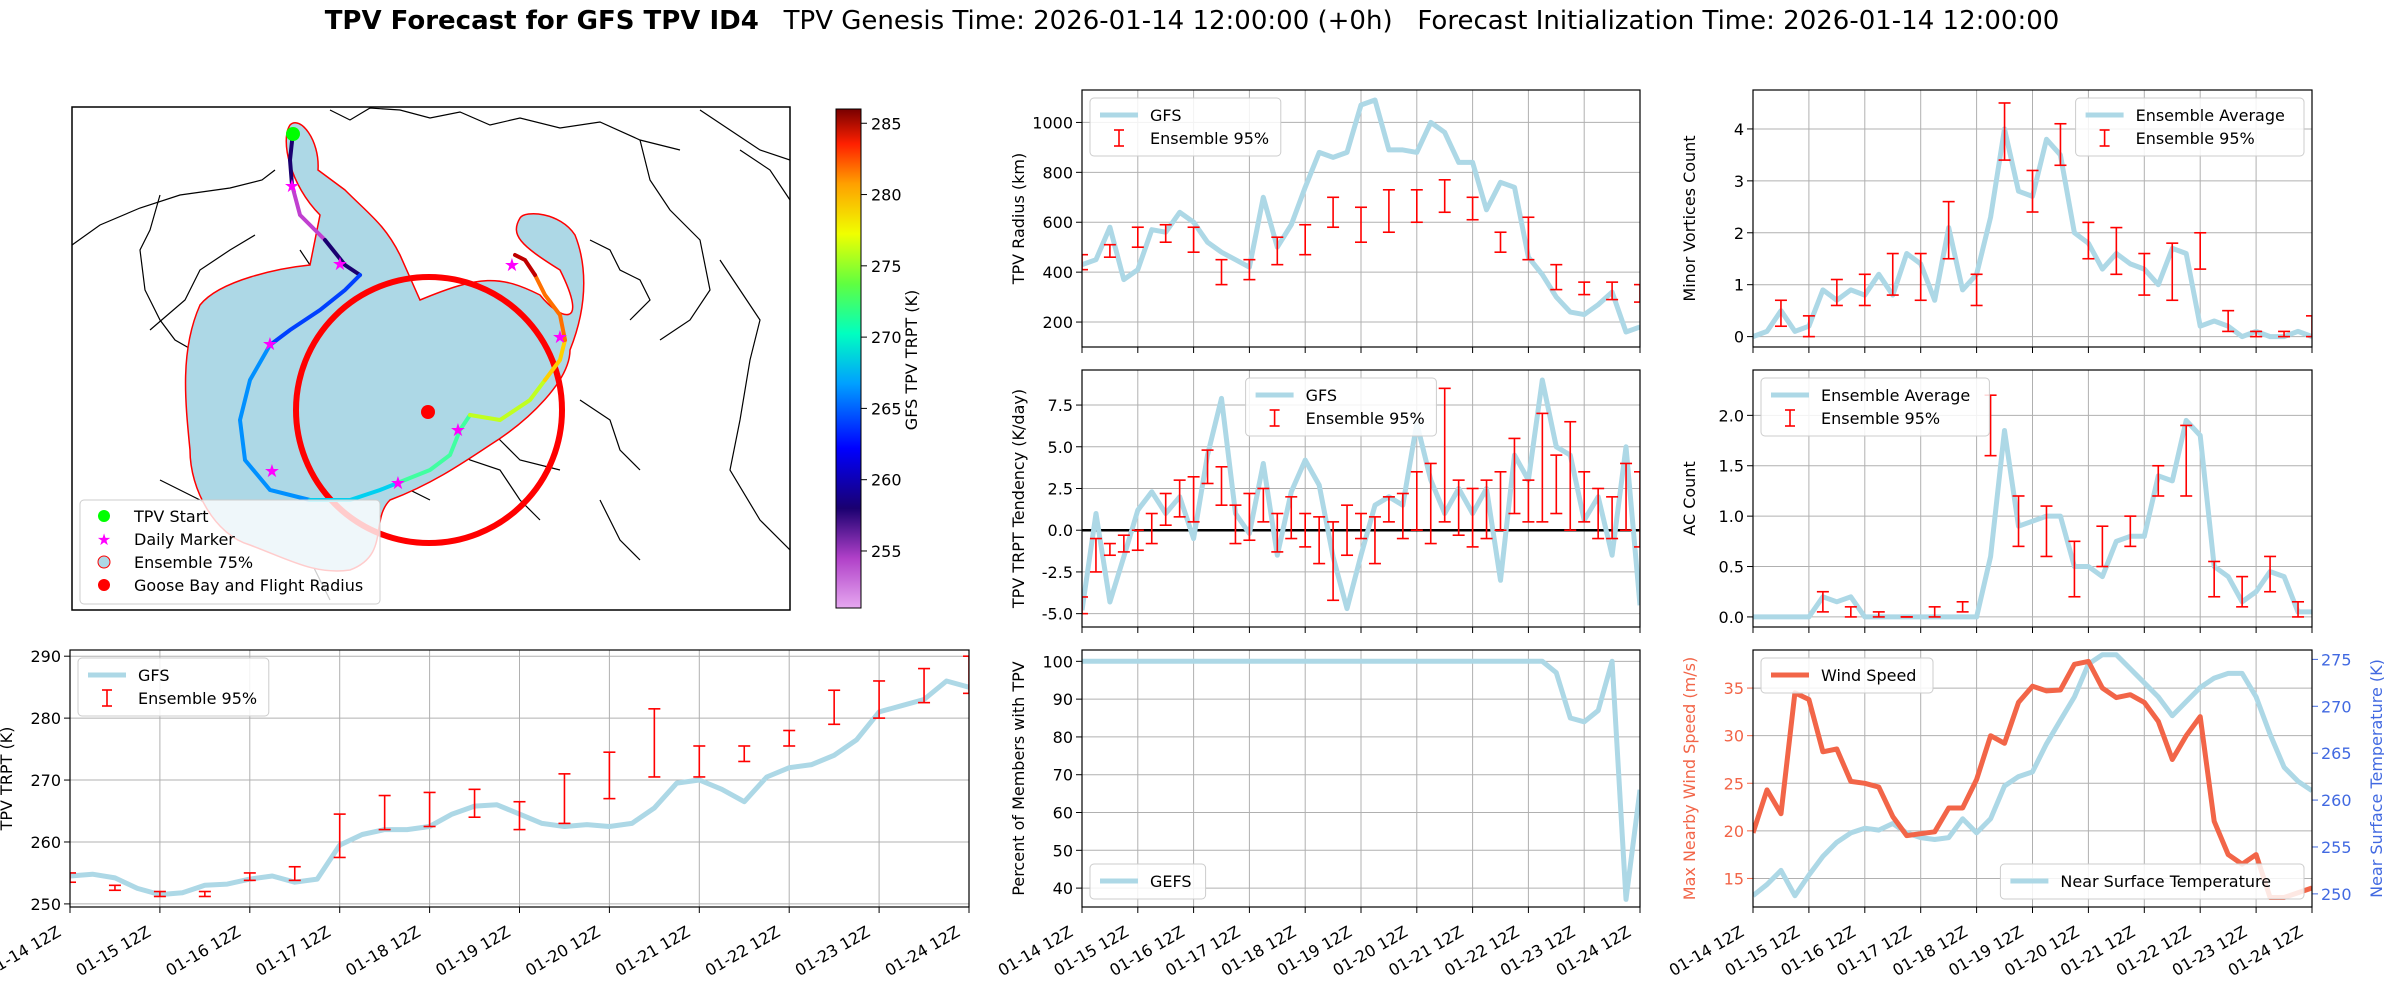 The height and width of the screenshot is (982, 2384). Describe the element at coordinates (2336, 894) in the screenshot. I see `y2-tick-label: 250` at that location.